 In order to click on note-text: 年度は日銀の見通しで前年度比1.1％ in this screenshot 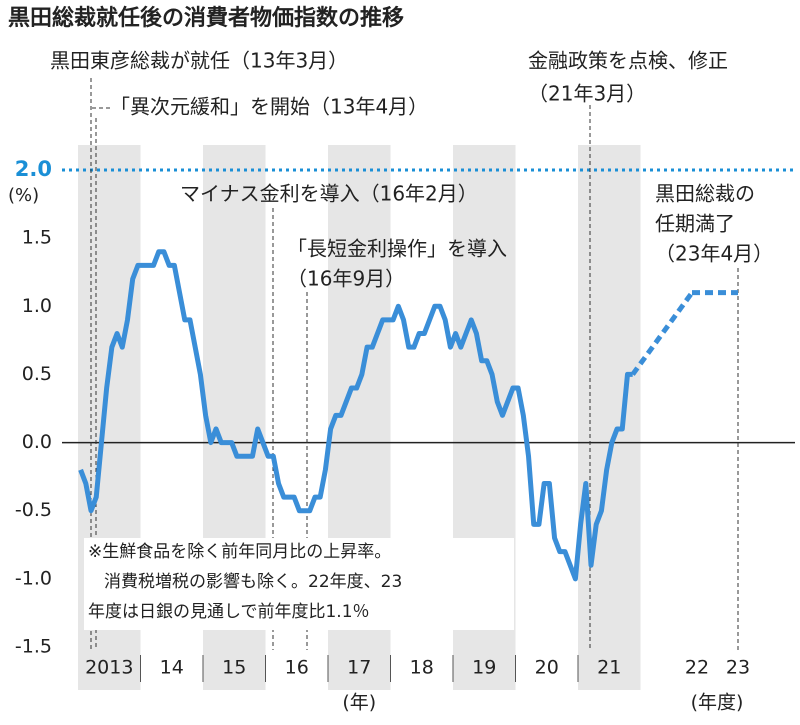, I will do `click(229, 612)`.